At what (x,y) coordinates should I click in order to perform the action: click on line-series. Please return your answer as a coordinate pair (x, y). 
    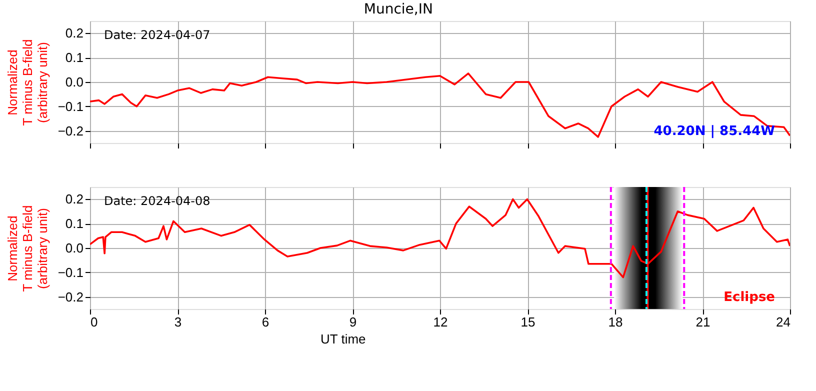
    Looking at the image, I should click on (440, 105).